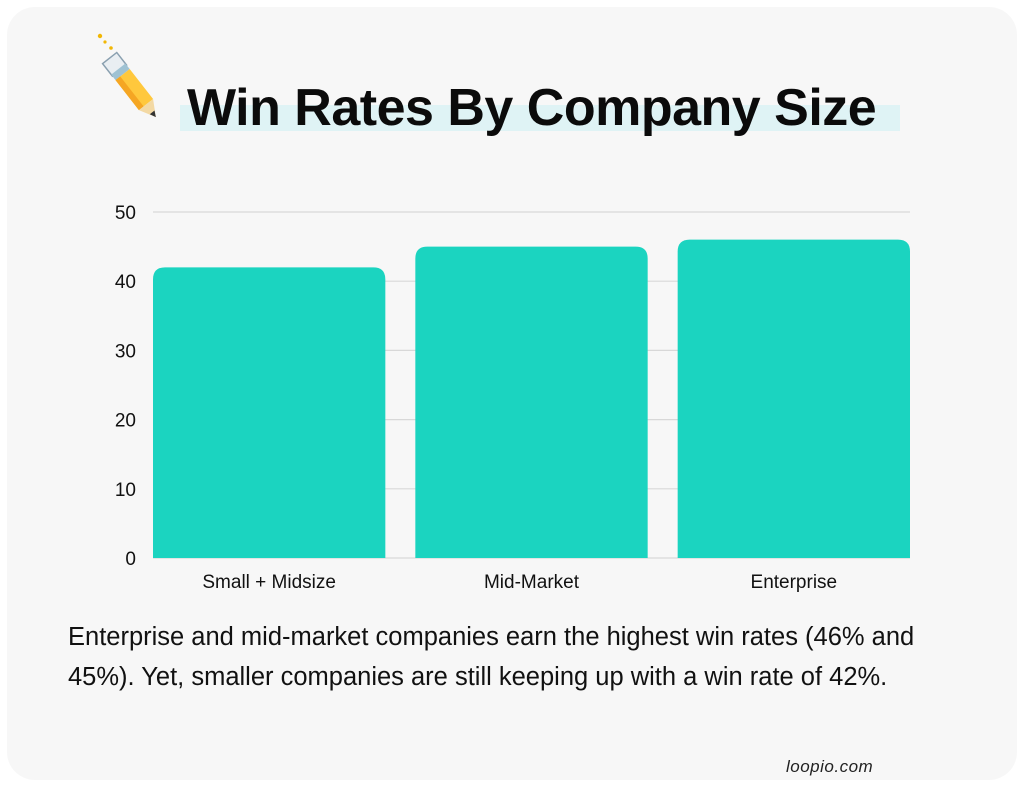 This screenshot has height=787, width=1024. Describe the element at coordinates (126, 75) in the screenshot. I see `pencil-icon` at that location.